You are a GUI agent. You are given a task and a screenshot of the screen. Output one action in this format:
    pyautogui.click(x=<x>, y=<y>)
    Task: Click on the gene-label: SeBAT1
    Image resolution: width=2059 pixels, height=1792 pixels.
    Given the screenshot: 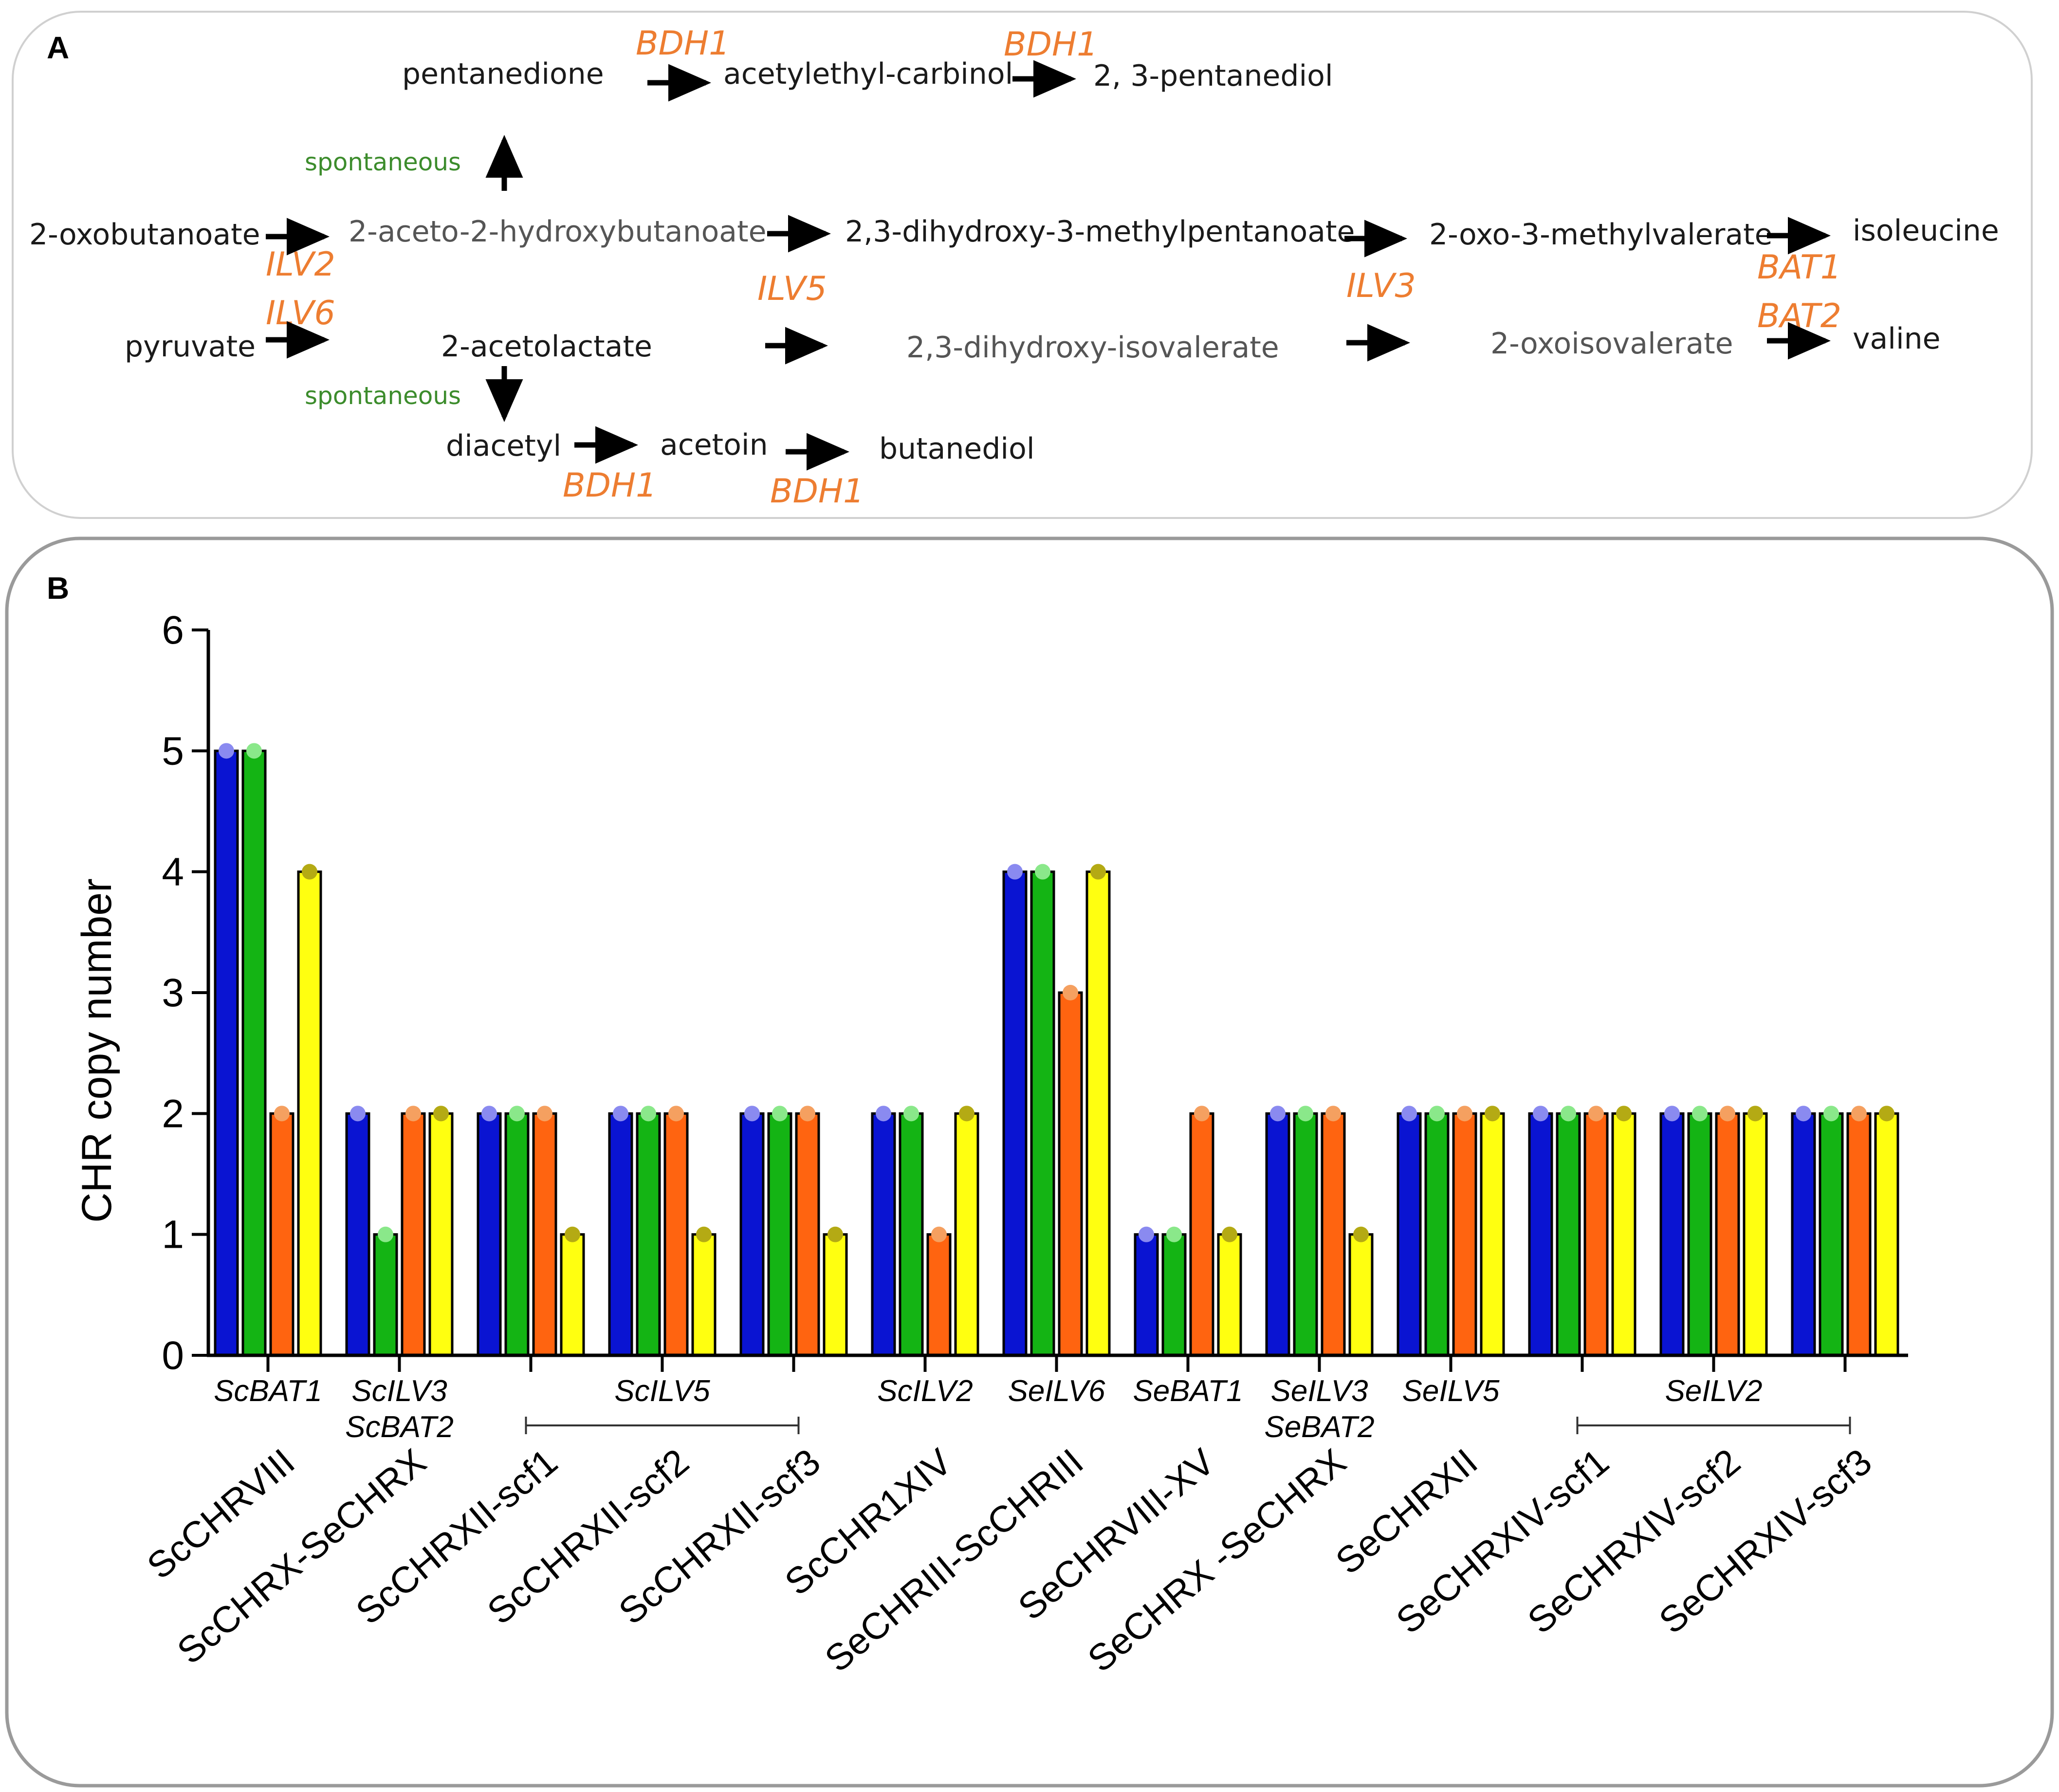 What is the action you would take?
    pyautogui.click(x=1188, y=1391)
    